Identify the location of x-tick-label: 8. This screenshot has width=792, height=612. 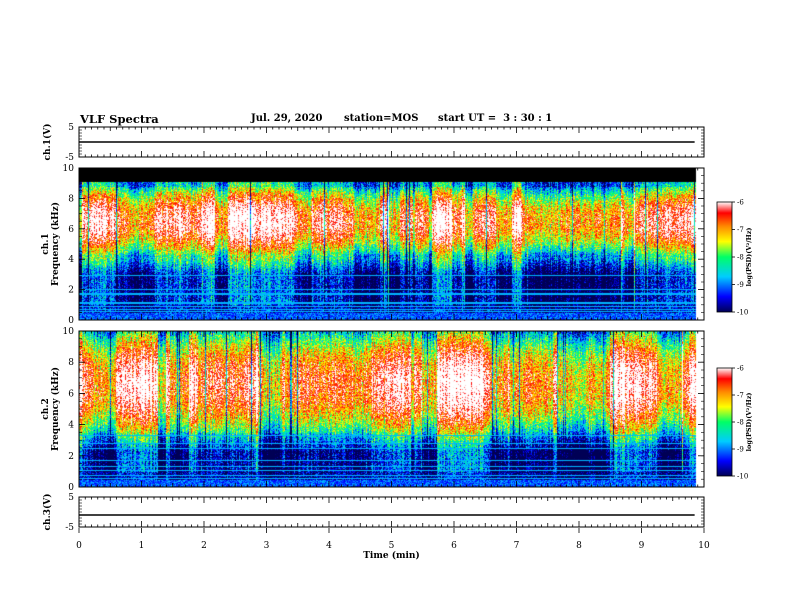
(579, 546).